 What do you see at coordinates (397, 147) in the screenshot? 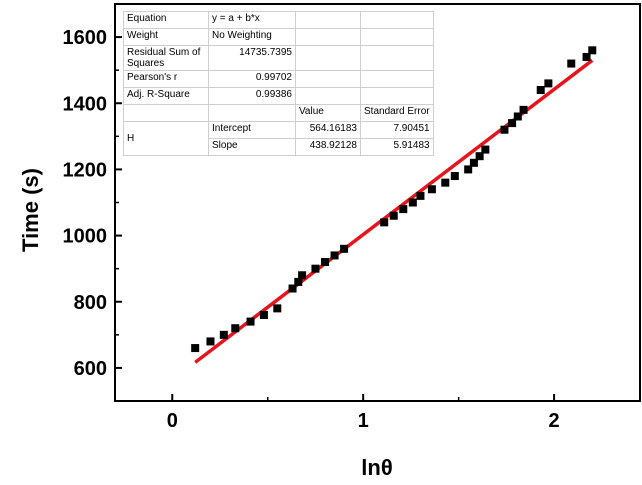
I see `slope-error: 5.91483` at bounding box center [397, 147].